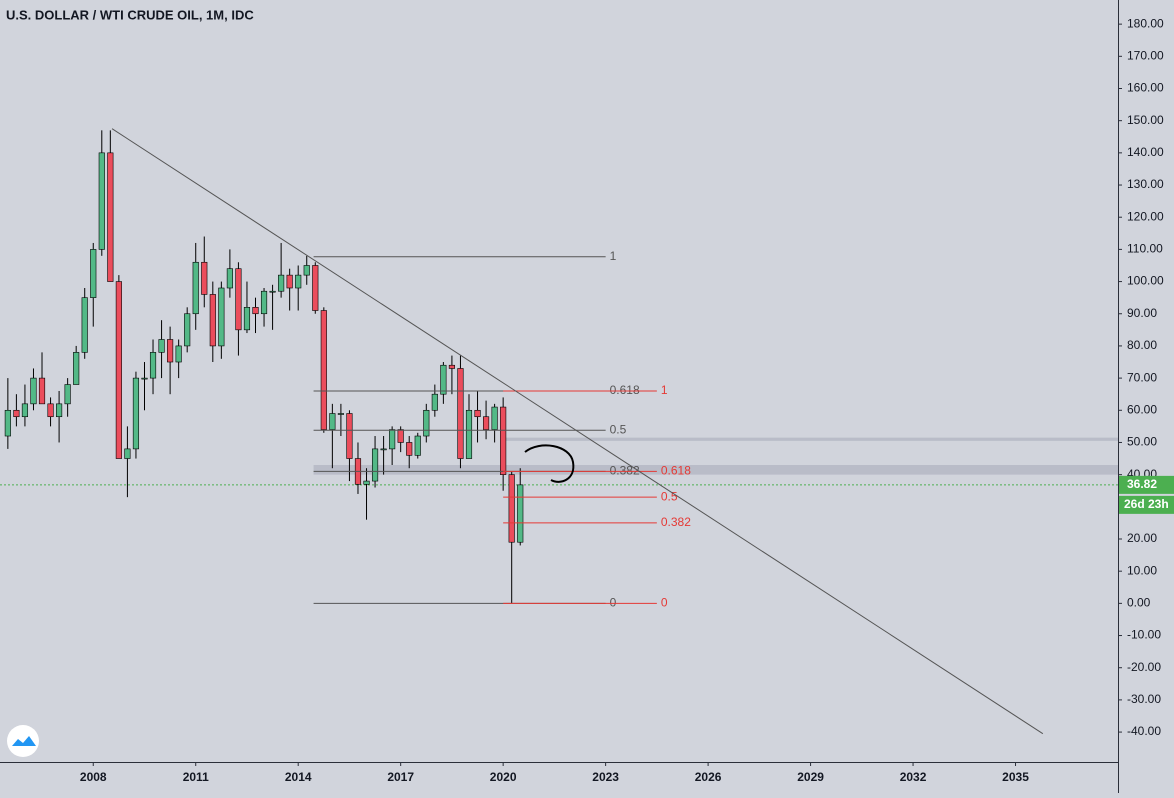 This screenshot has width=1174, height=798. Describe the element at coordinates (196, 777) in the screenshot. I see `x-tick-label: 2011` at that location.